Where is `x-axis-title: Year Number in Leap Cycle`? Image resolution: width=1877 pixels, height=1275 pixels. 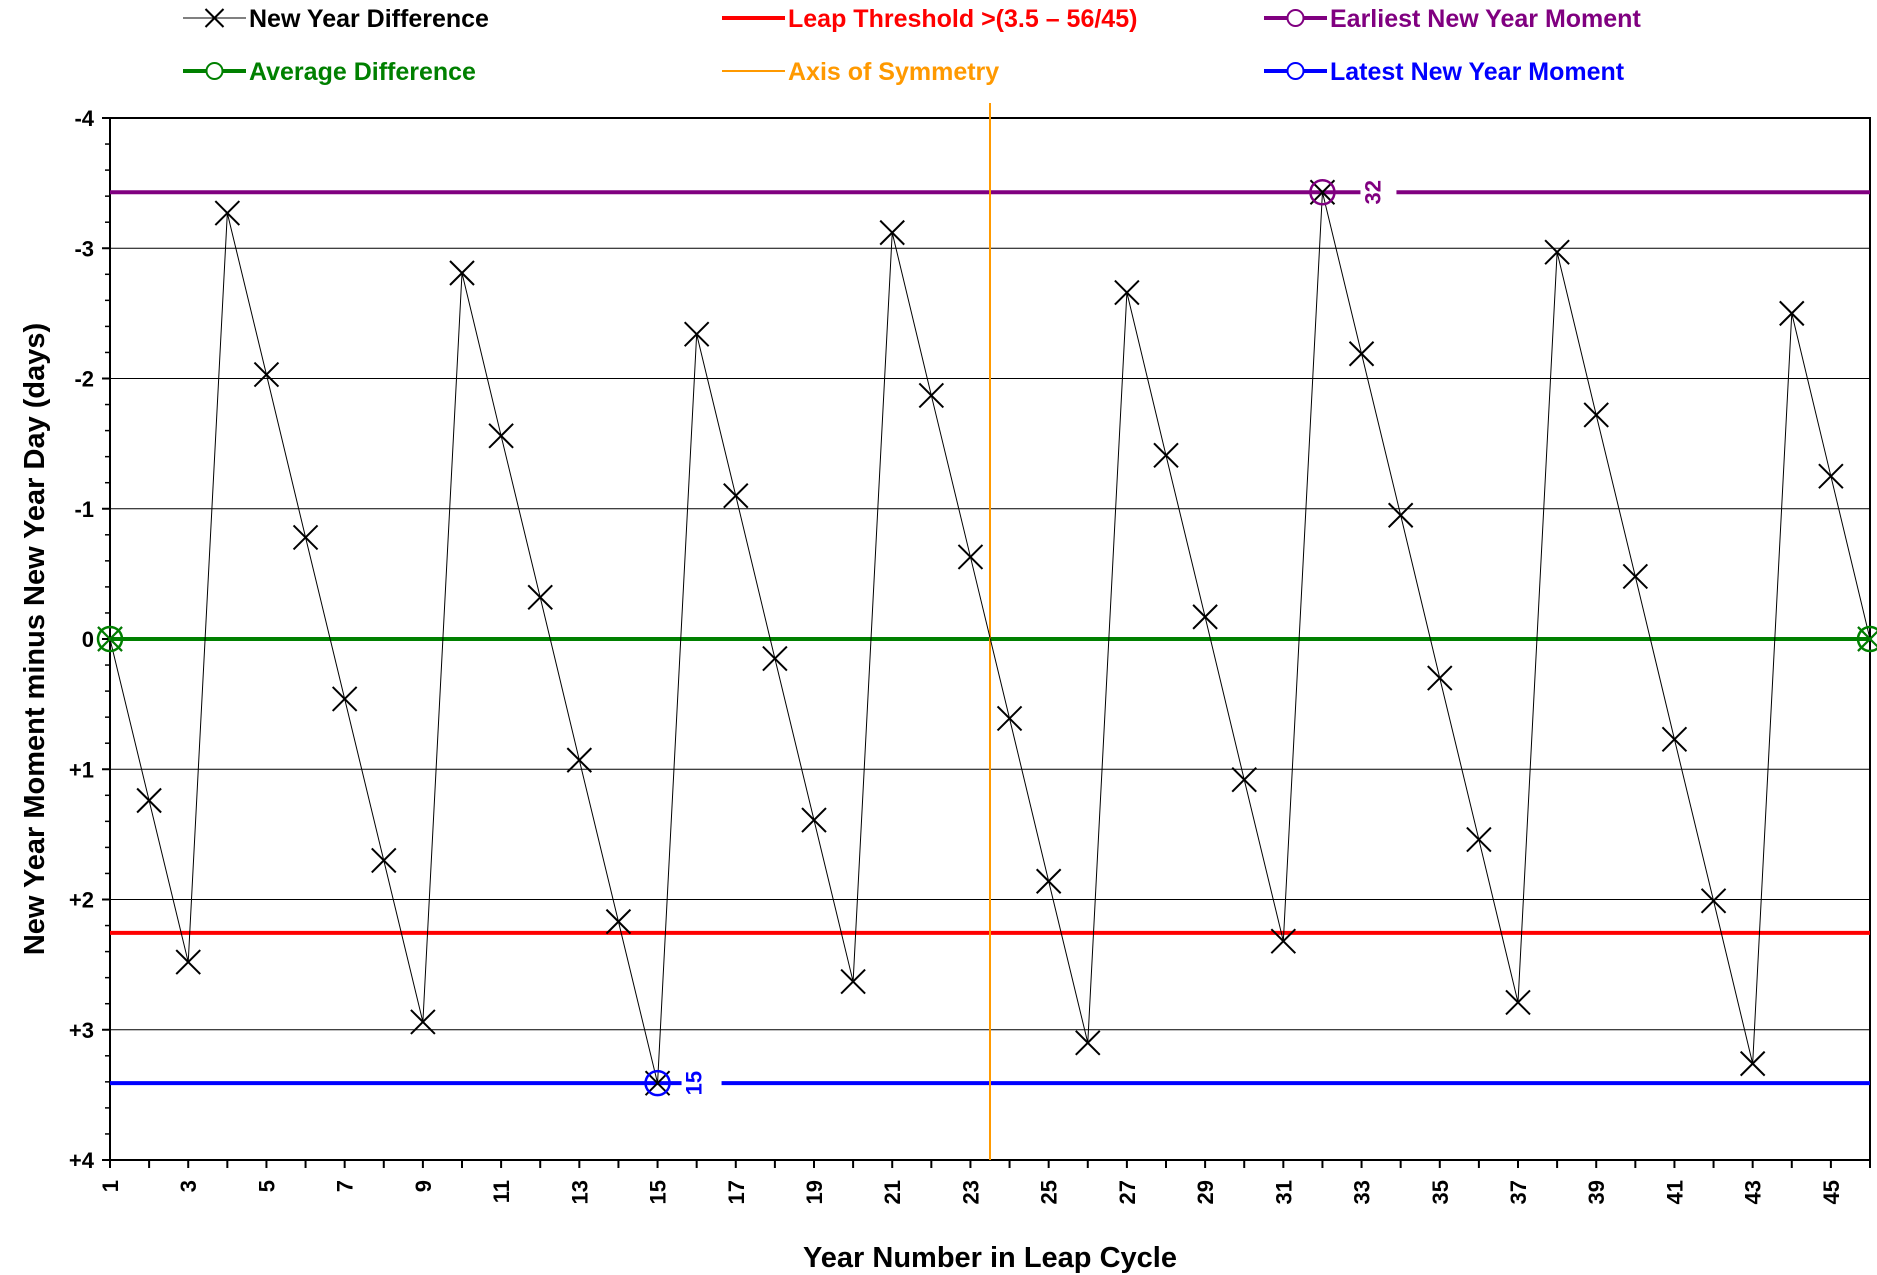
x-axis-title: Year Number in Leap Cycle is located at coordinates (990, 1258).